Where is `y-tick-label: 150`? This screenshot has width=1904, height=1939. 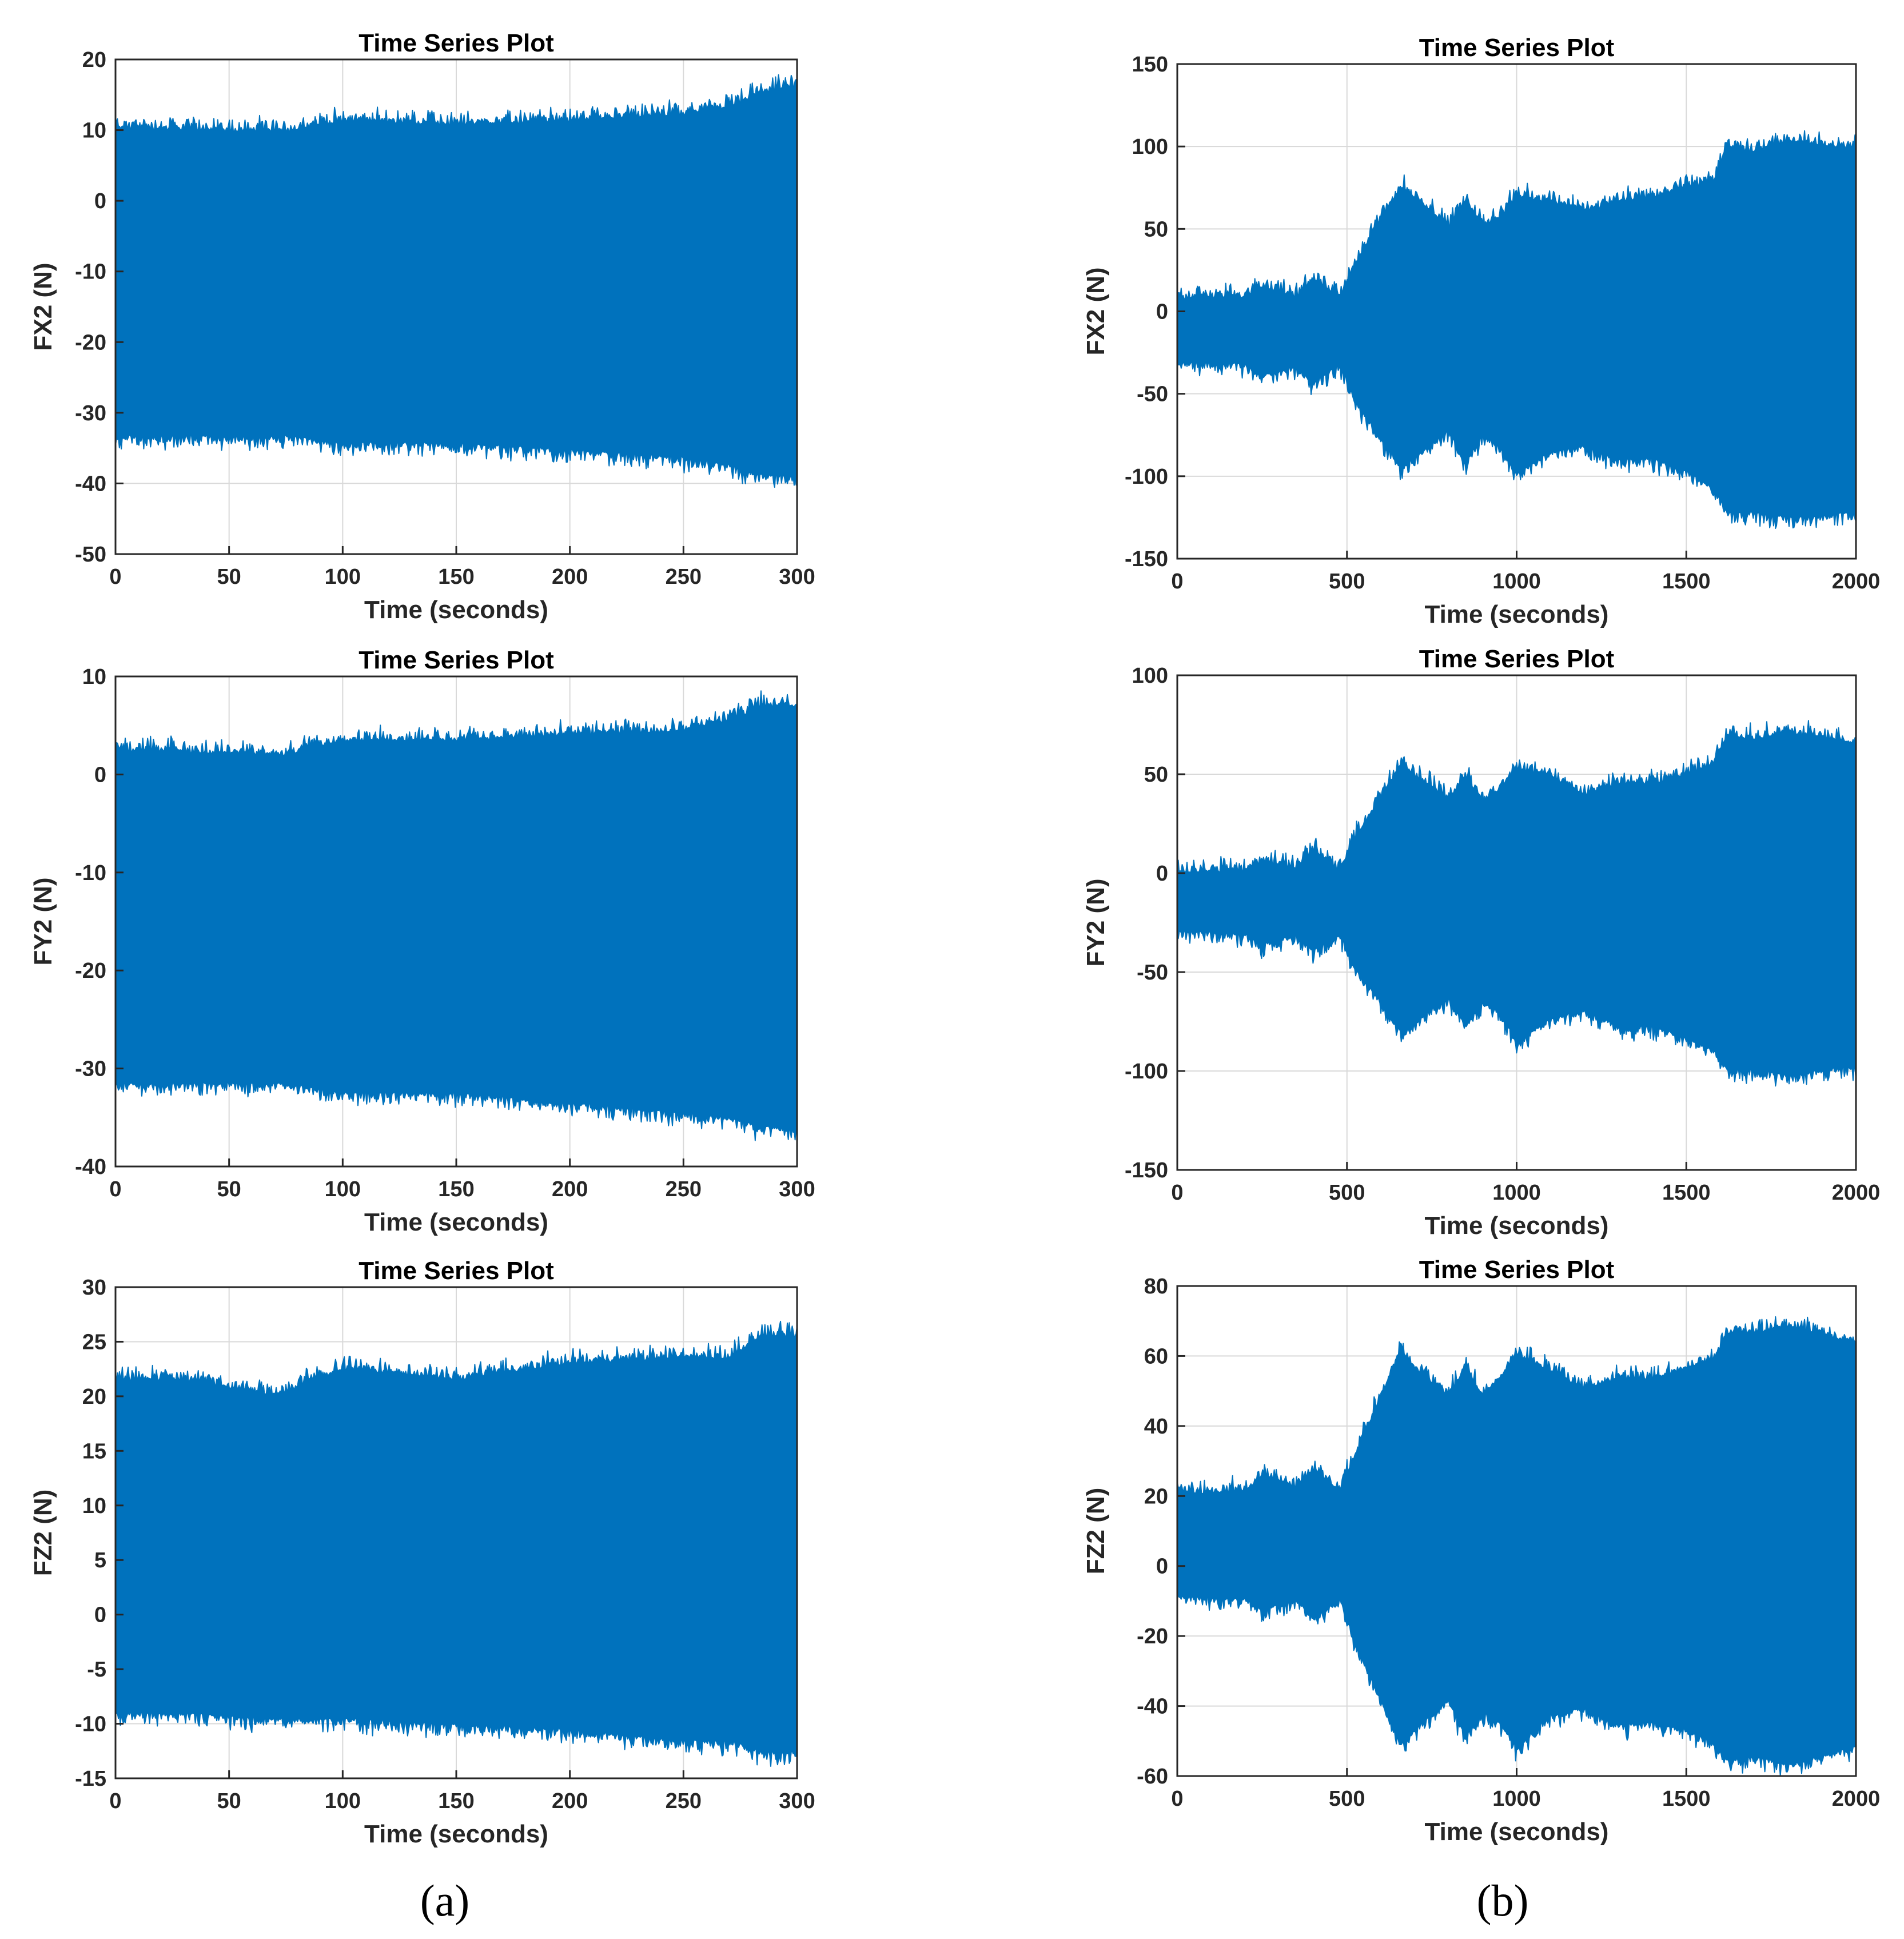
y-tick-label: 150 is located at coordinates (1150, 65).